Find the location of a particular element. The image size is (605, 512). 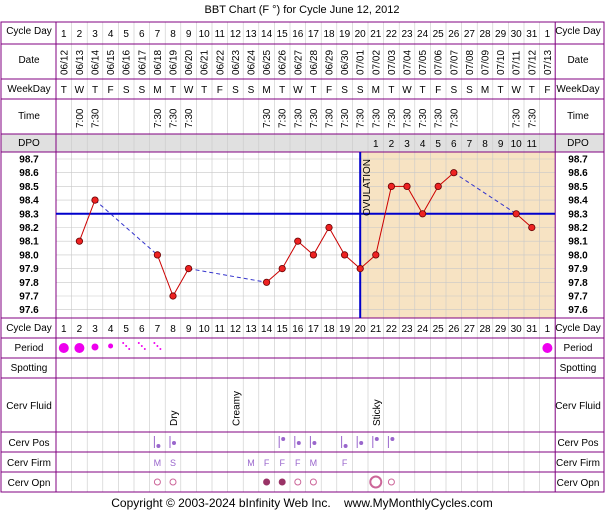

y-tick-label-right: 98.3 is located at coordinates (578, 214).